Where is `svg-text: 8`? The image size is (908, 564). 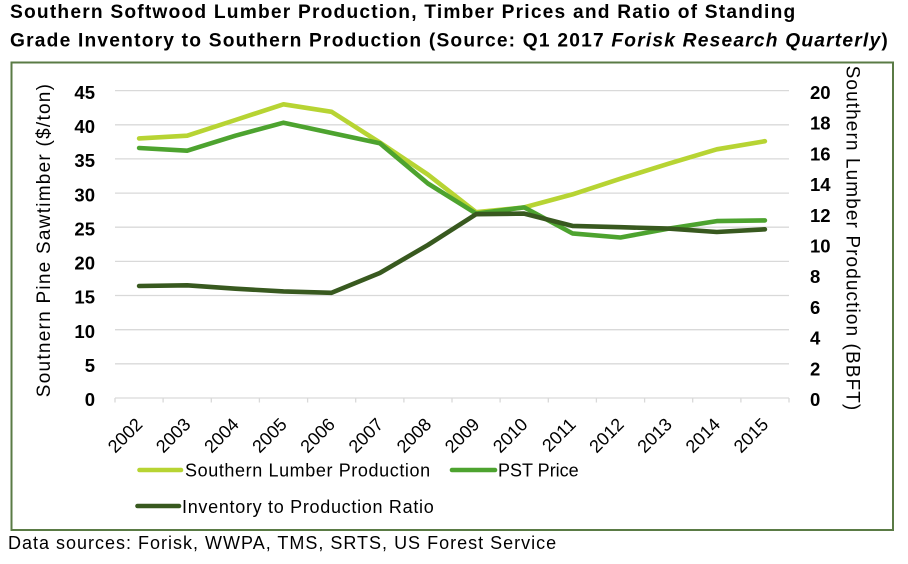 svg-text: 8 is located at coordinates (815, 276).